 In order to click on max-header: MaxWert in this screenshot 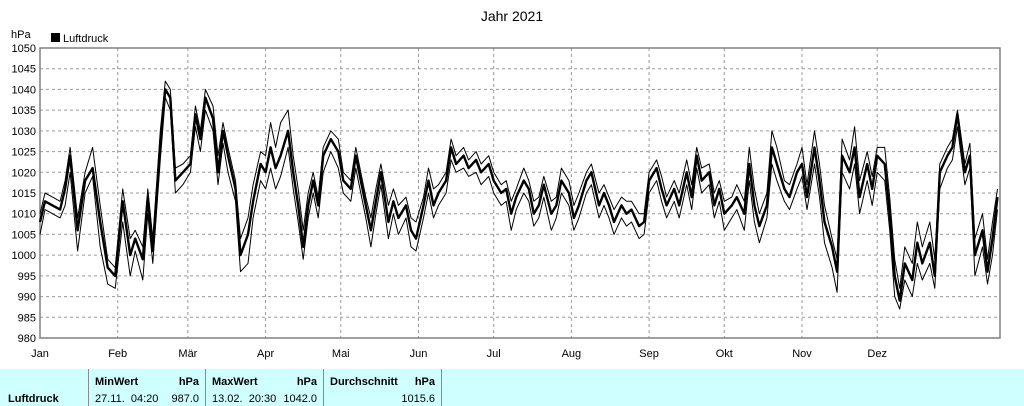, I will do `click(235, 382)`.